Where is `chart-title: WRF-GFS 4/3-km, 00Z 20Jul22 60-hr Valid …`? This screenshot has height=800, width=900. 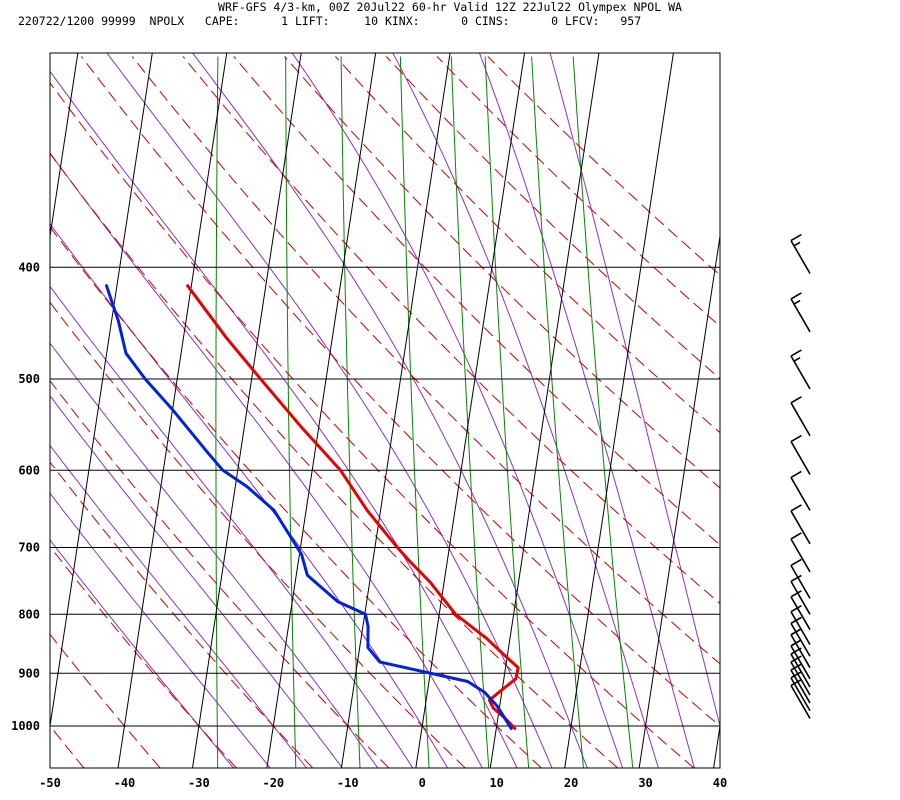
chart-title: WRF-GFS 4/3-km, 00Z 20Jul22 60-hr Valid … is located at coordinates (450, 7).